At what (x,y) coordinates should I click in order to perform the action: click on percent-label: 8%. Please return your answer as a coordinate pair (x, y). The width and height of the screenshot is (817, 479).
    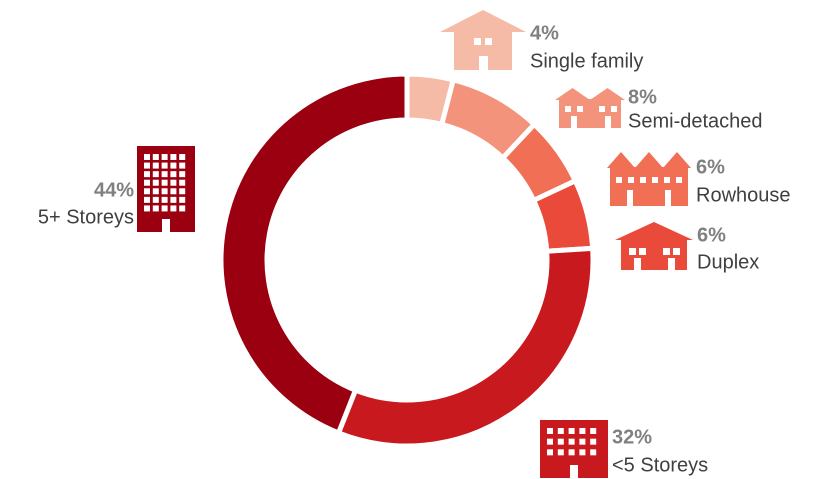
    Looking at the image, I should click on (642, 97).